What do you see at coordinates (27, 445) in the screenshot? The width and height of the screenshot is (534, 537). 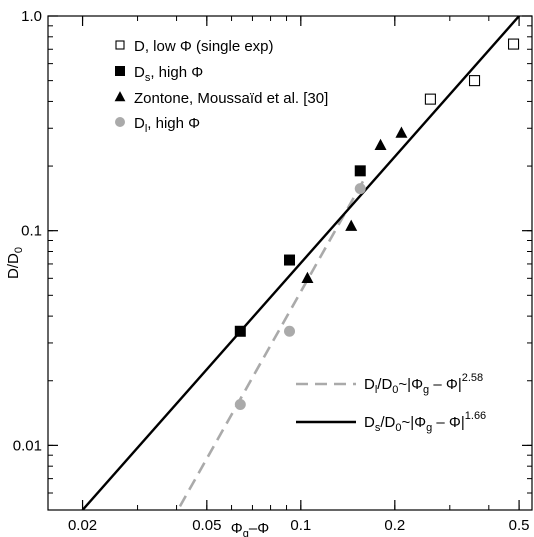 I see `y-tick-label: 0.01` at bounding box center [27, 445].